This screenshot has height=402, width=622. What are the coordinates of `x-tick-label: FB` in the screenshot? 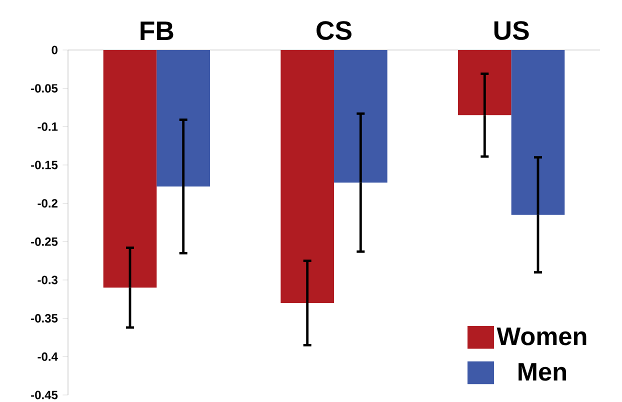 It's located at (157, 31).